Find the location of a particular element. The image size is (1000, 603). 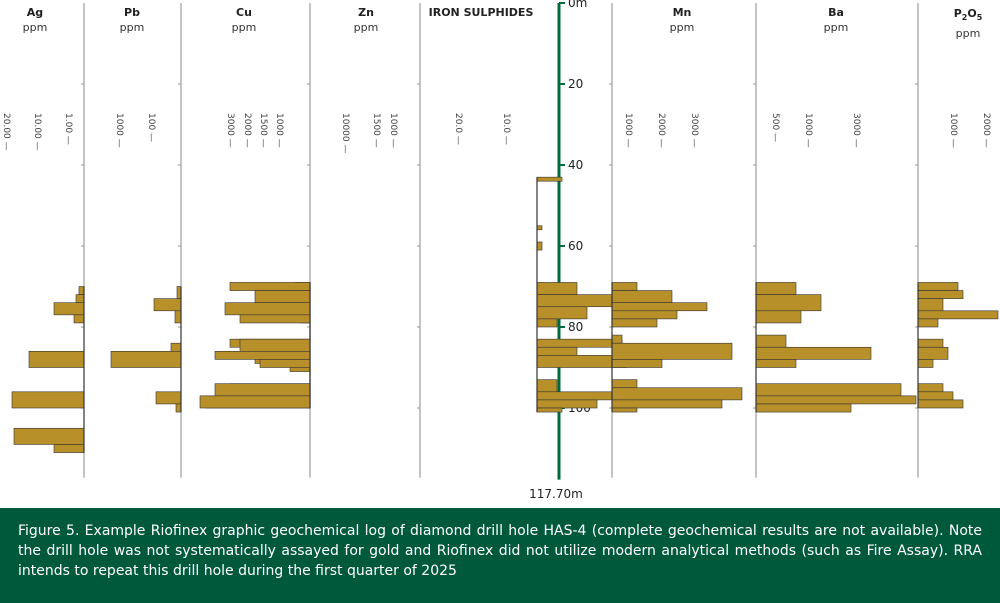

track-p-o--bar-3 is located at coordinates (958, 315).